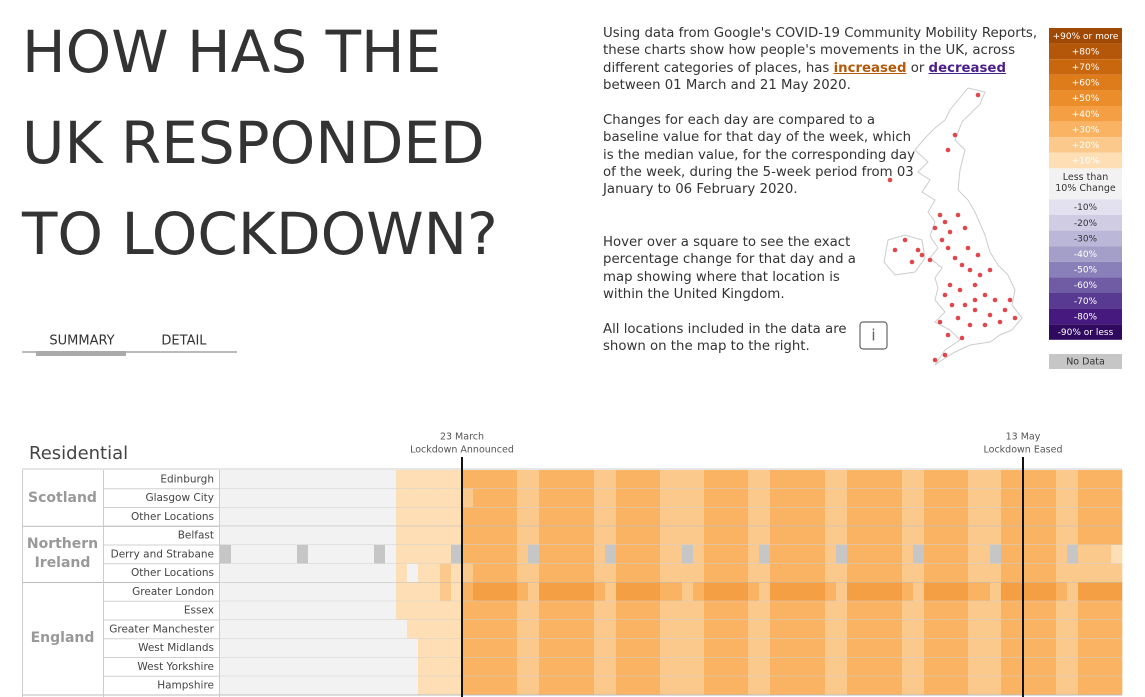  What do you see at coordinates (870, 68) in the screenshot?
I see `link: increased` at bounding box center [870, 68].